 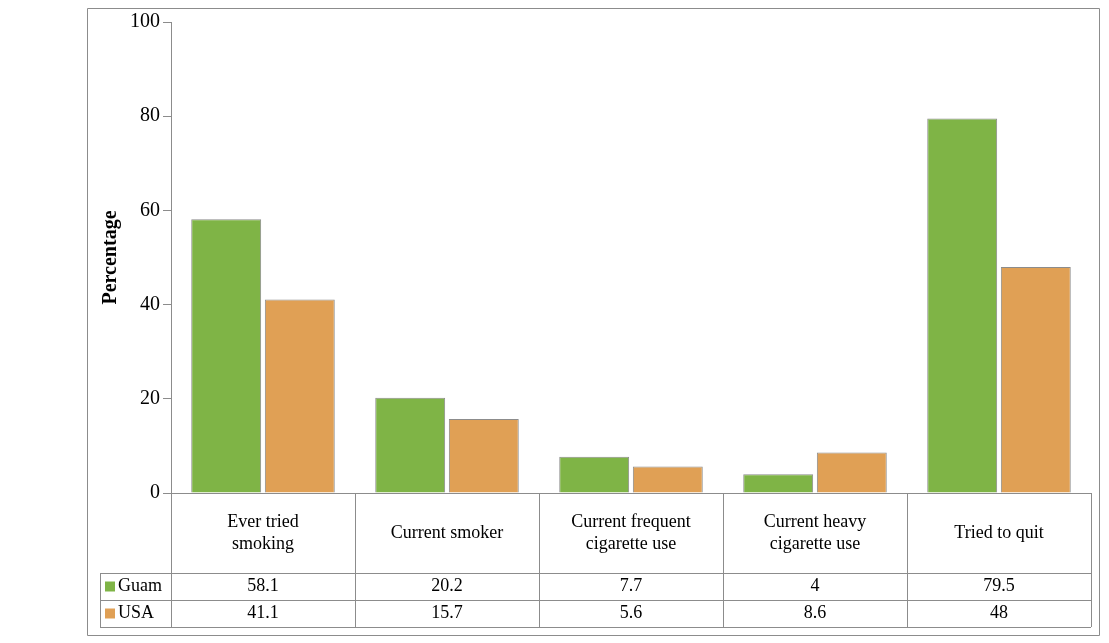 What do you see at coordinates (447, 585) in the screenshot?
I see `data-label: 20.2` at bounding box center [447, 585].